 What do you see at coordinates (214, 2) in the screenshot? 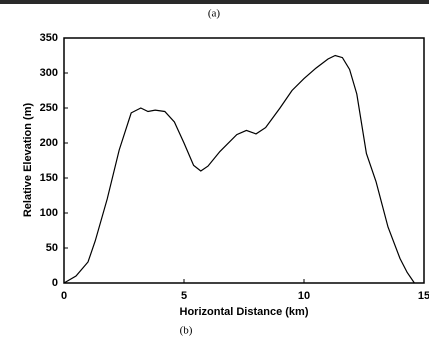
I see `image-a-strip` at bounding box center [214, 2].